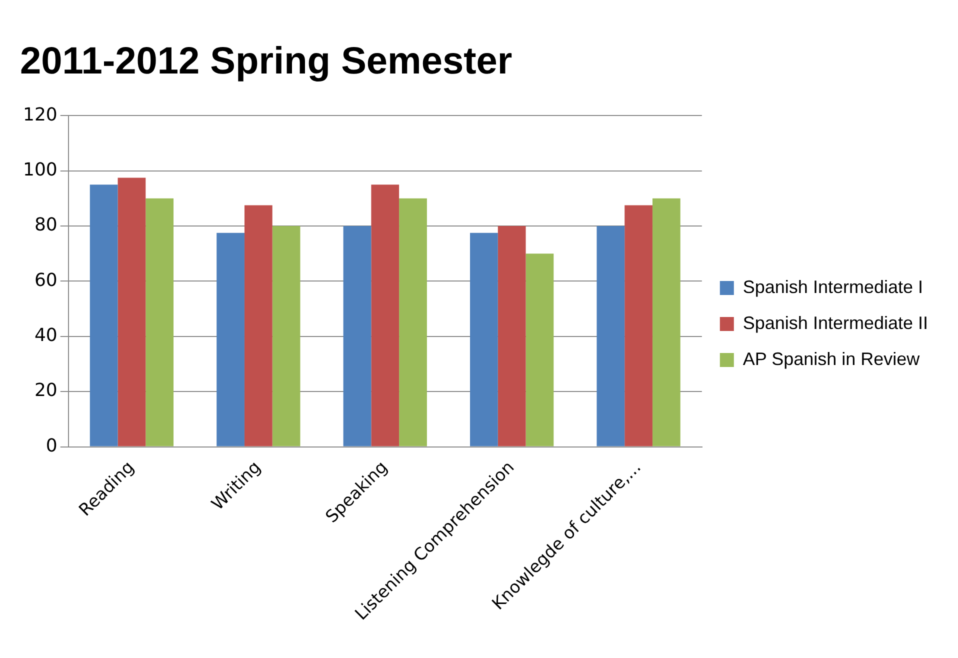 This screenshot has height=658, width=958. Describe the element at coordinates (266, 61) in the screenshot. I see `chart-title: 2011-2012 Spring Semester` at that location.